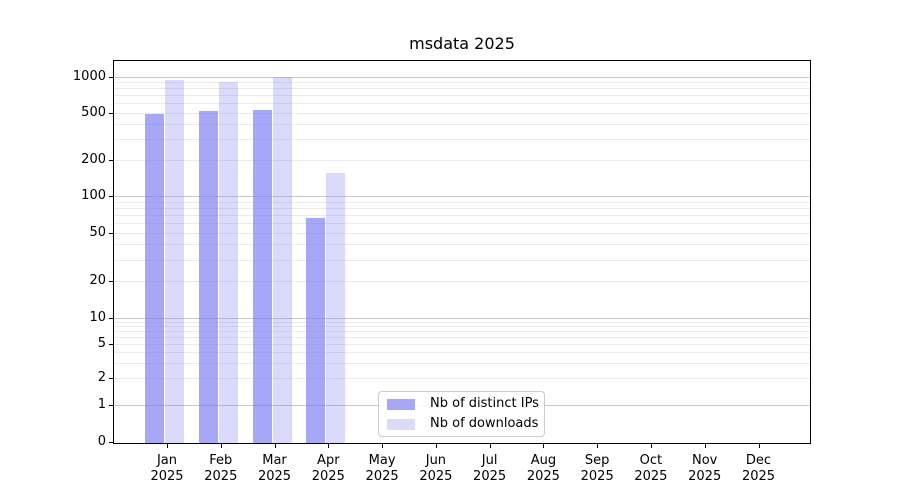 Image resolution: width=900 pixels, height=500 pixels. What do you see at coordinates (484, 423) in the screenshot?
I see `legend-label-downloads: Nb of downloads` at bounding box center [484, 423].